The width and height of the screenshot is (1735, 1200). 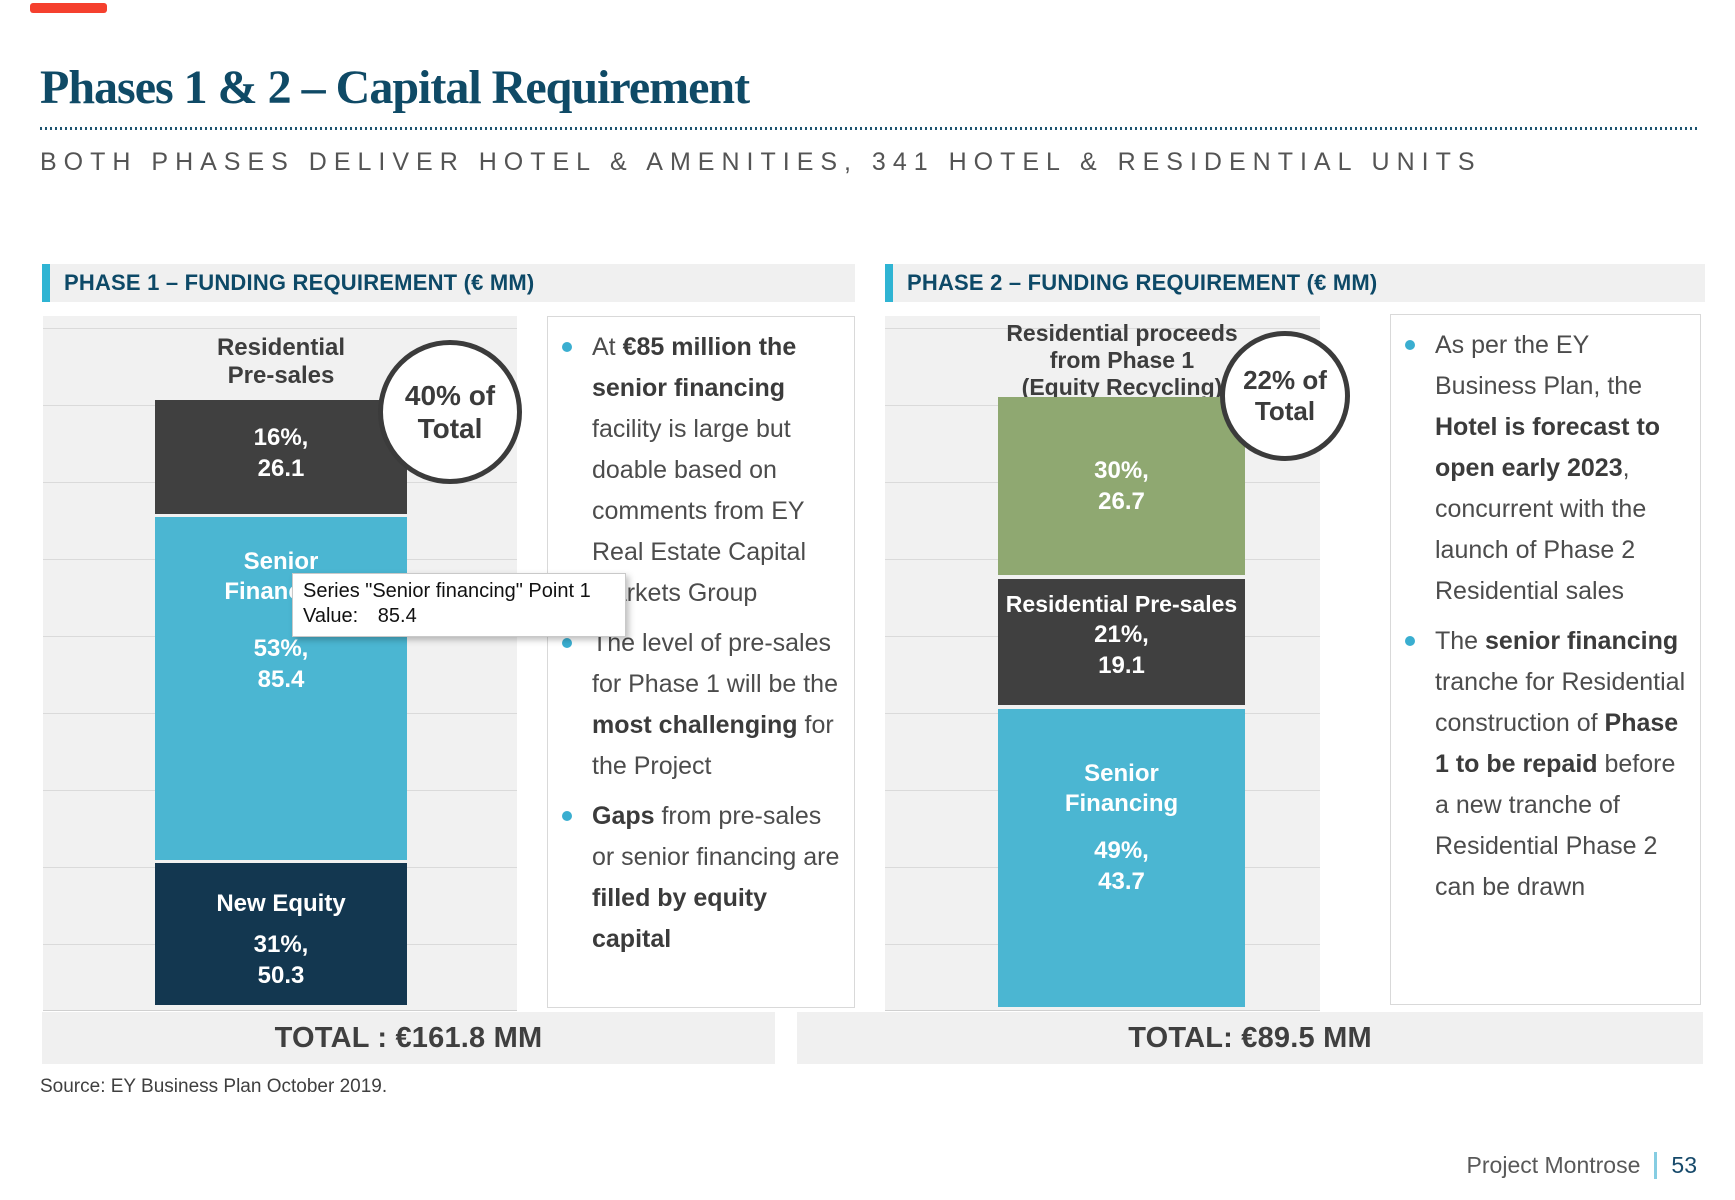 I want to click on source-note: Source: EY Business Plan October 2019., so click(x=214, y=1086).